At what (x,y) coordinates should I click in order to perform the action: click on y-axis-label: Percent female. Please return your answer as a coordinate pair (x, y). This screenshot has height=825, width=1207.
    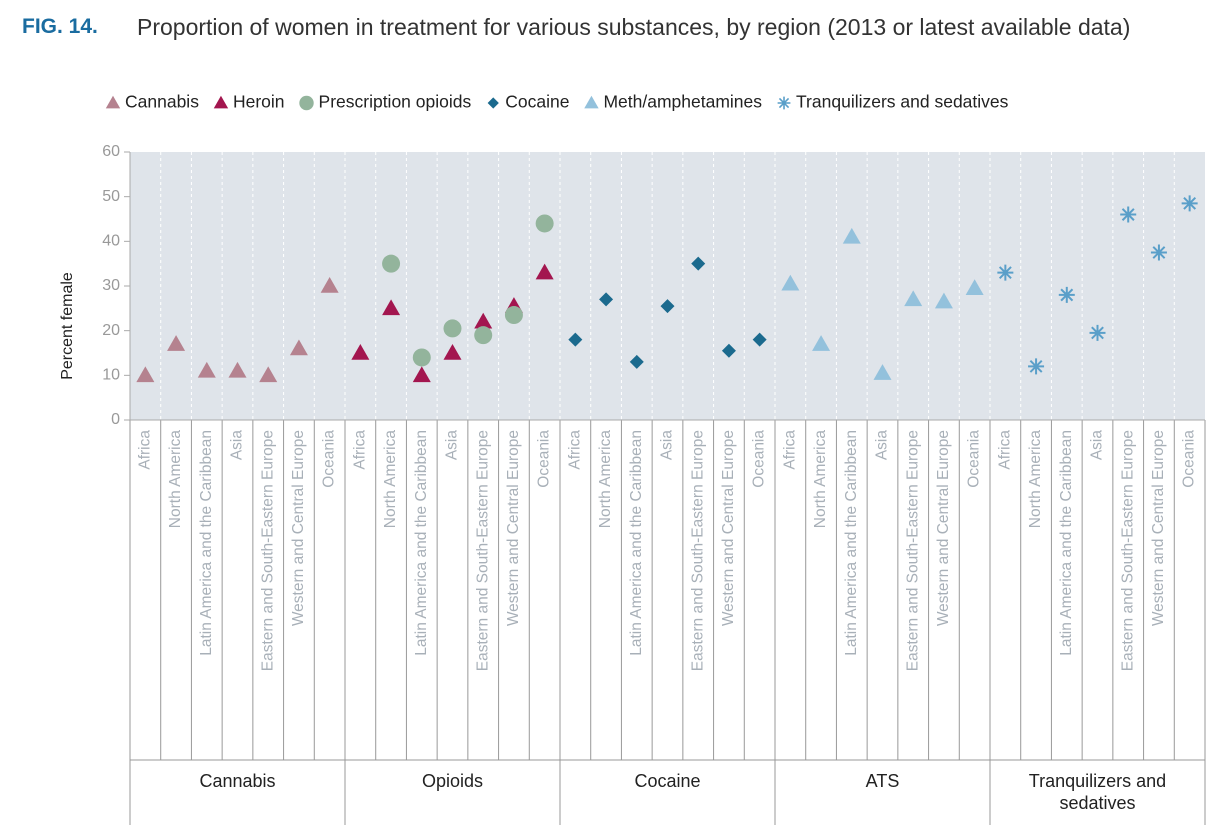
    Looking at the image, I should click on (67, 326).